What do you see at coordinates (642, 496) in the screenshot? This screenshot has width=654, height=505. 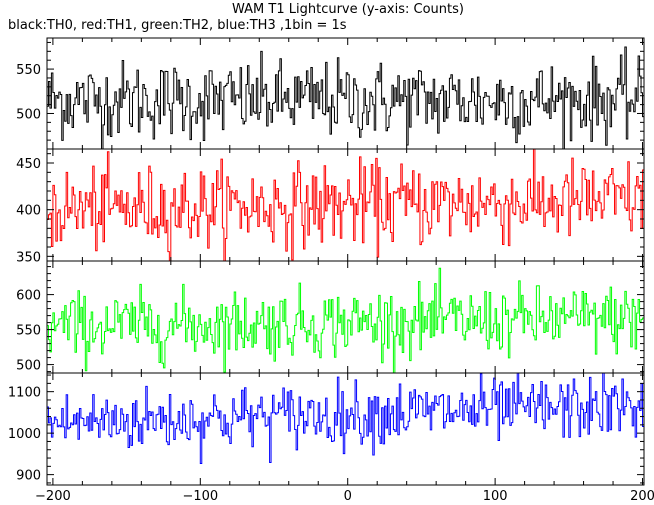 I see `x-tick-label: 200` at bounding box center [642, 496].